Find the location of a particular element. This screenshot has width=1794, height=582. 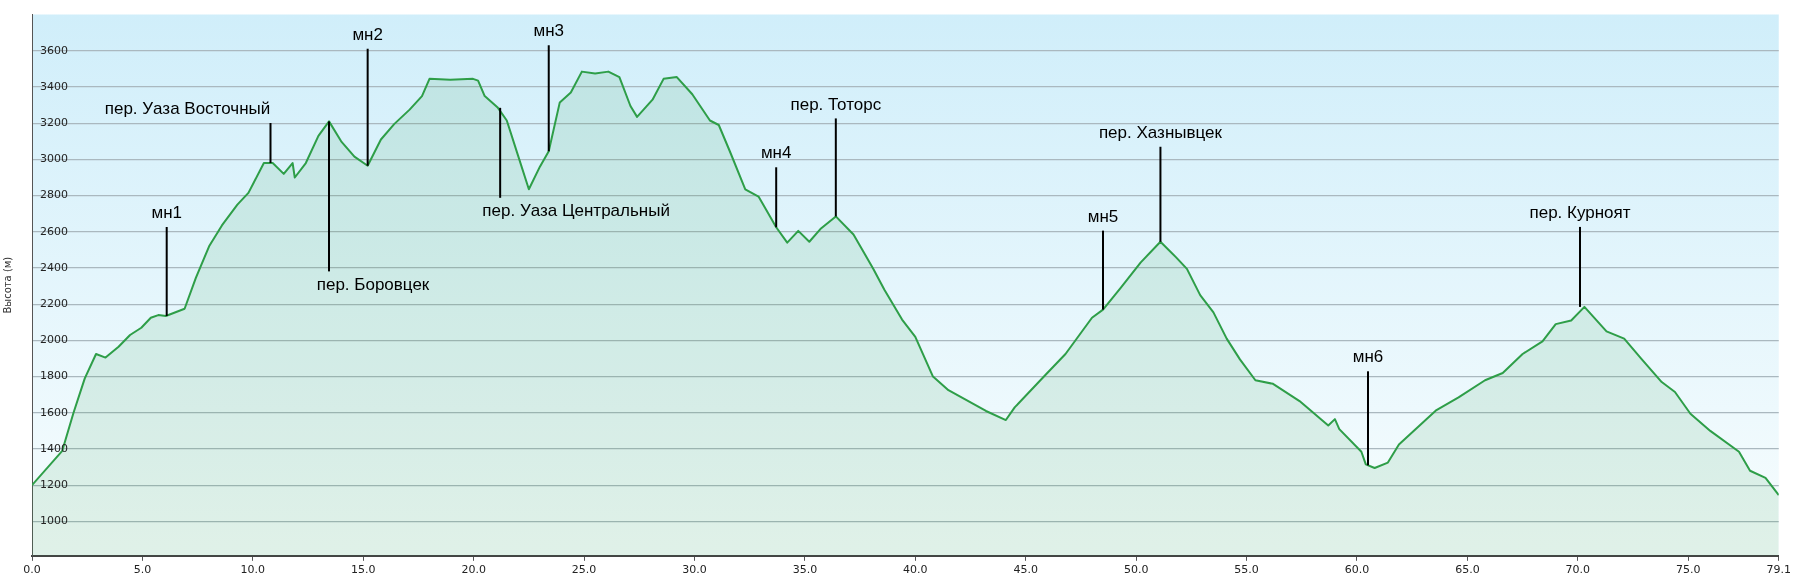

y-tick-label: 2800 is located at coordinates (54, 195).